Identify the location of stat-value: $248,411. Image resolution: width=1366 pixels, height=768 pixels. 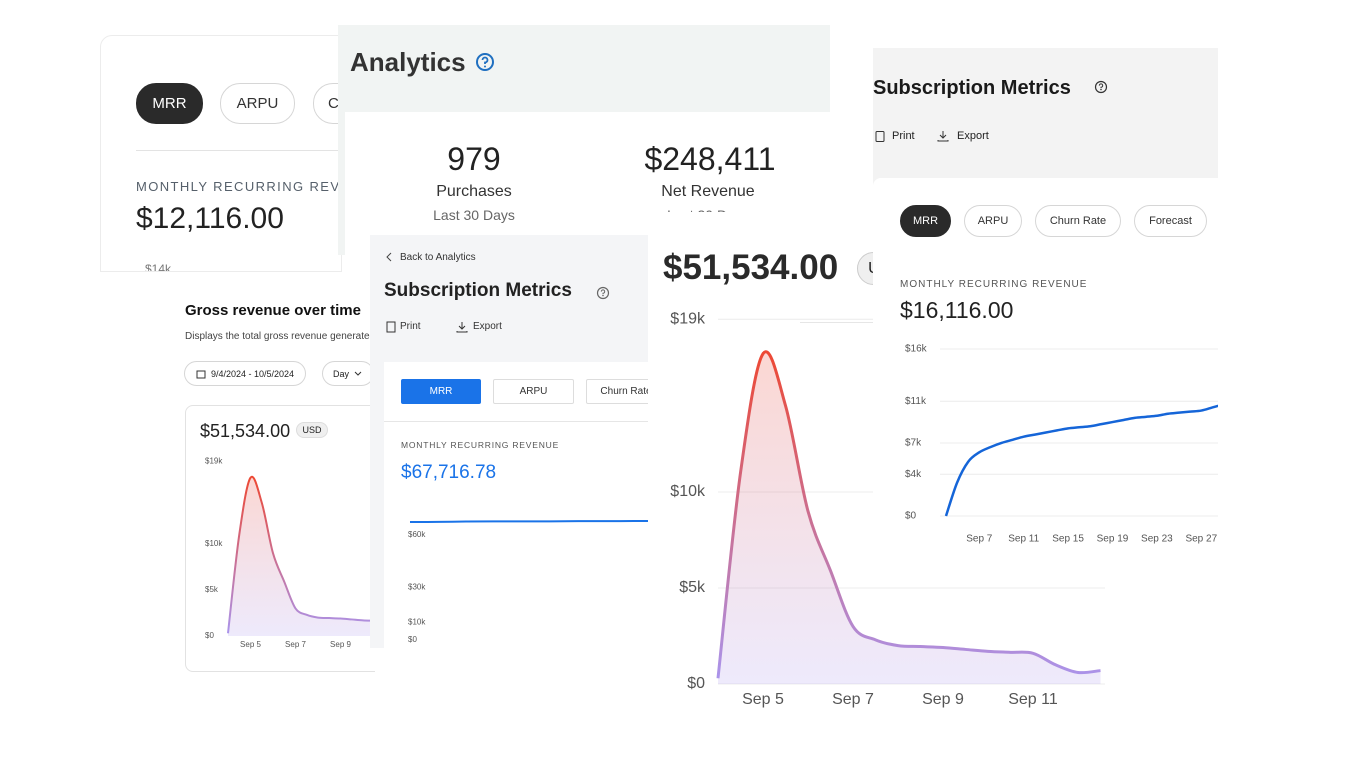
(710, 159).